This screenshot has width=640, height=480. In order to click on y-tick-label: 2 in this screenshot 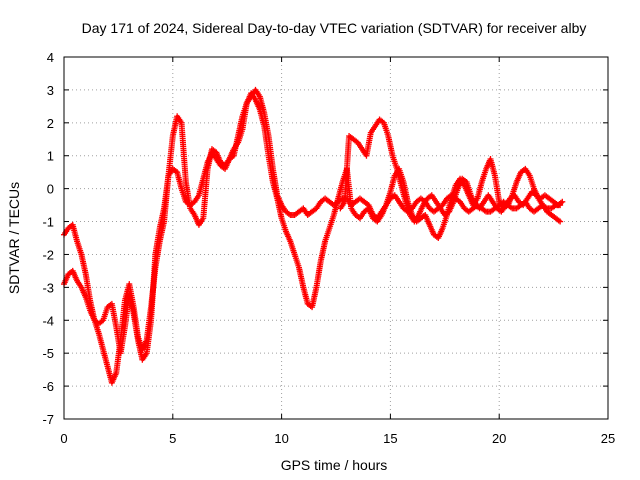, I will do `click(50, 123)`.